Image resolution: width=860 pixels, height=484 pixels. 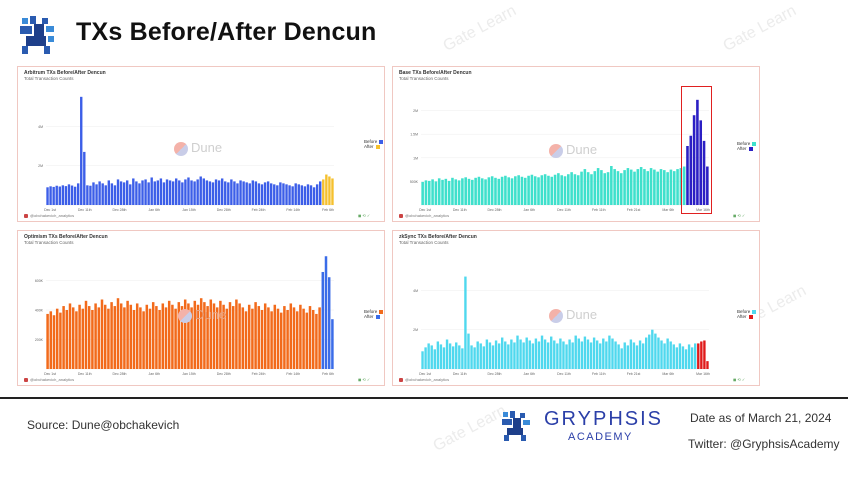 I want to click on x-tick-label: Mar 6th, so click(x=668, y=374).